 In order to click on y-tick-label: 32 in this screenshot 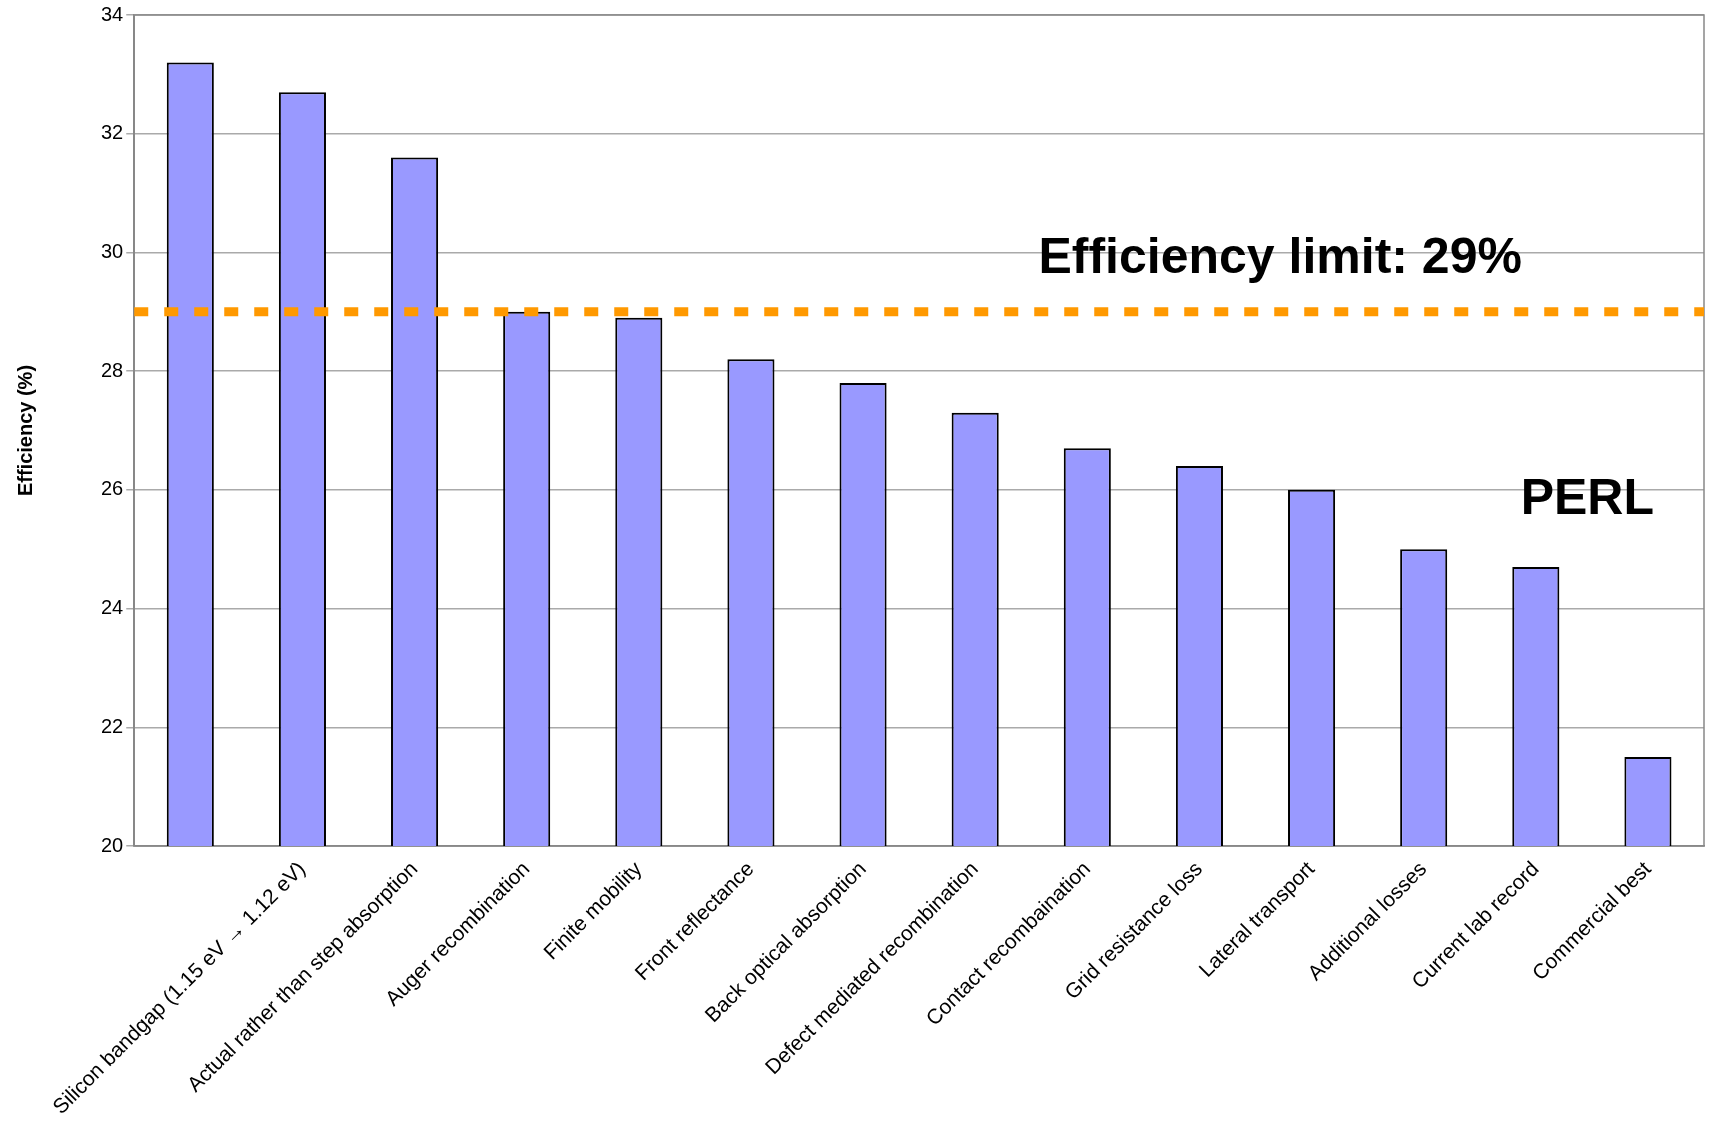, I will do `click(112, 132)`.